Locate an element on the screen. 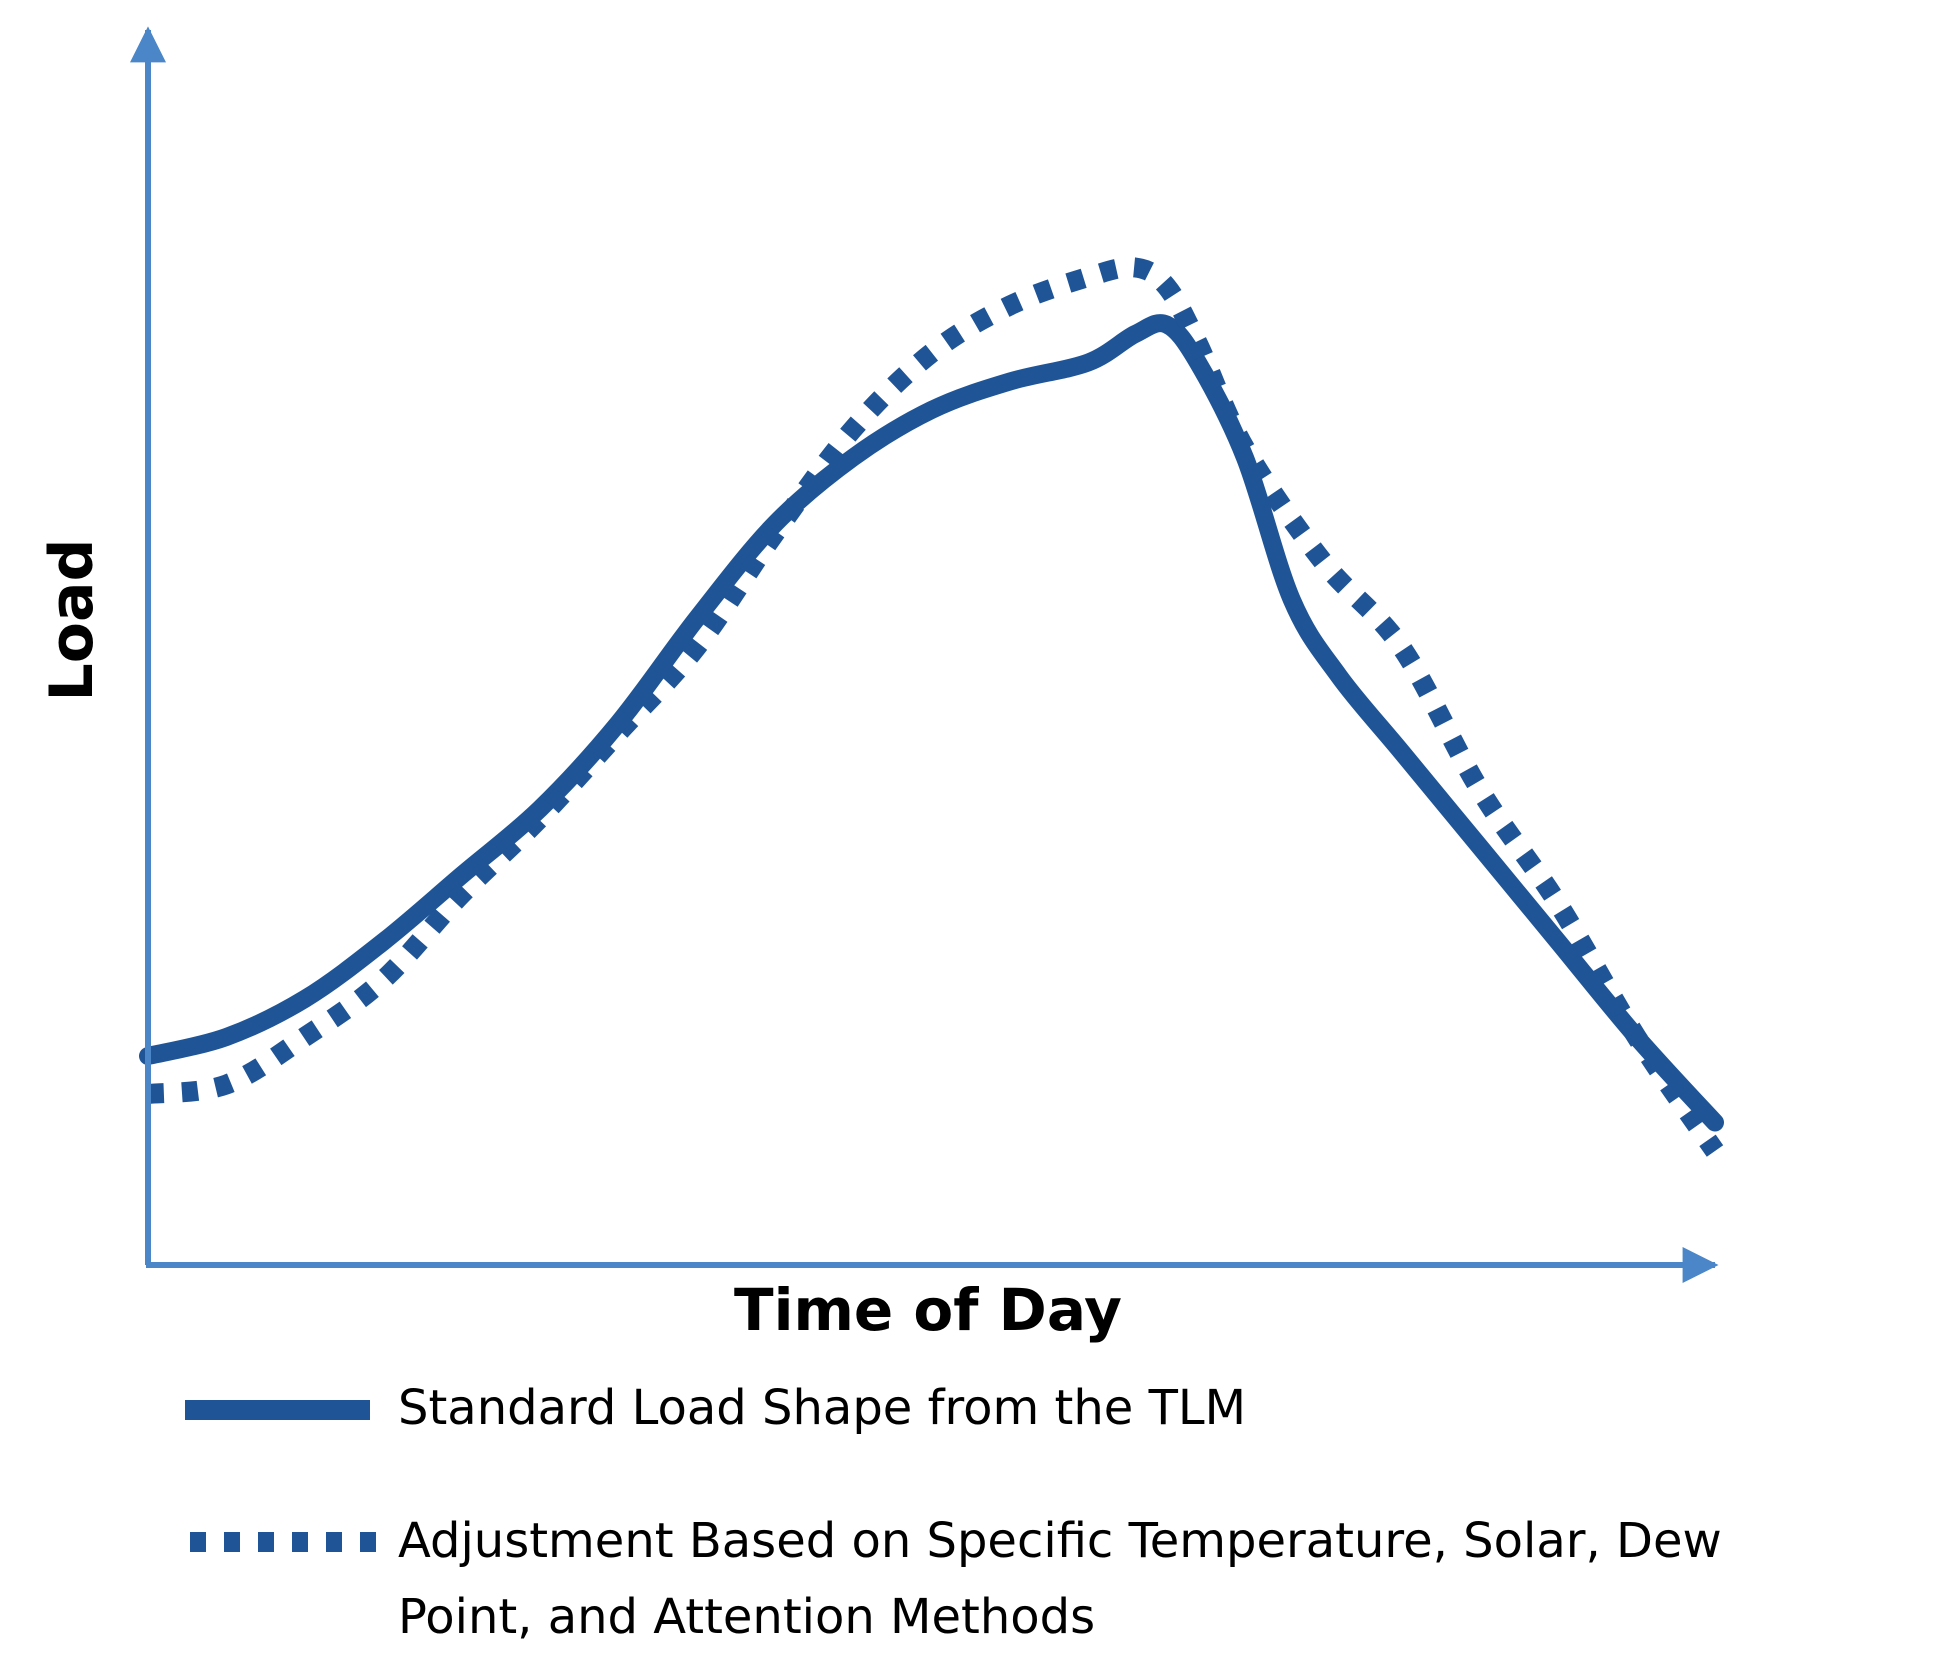 The image size is (1942, 1672). legend-label-standard-load-shape: Standard Load Shape from the TLM is located at coordinates (822, 1408).